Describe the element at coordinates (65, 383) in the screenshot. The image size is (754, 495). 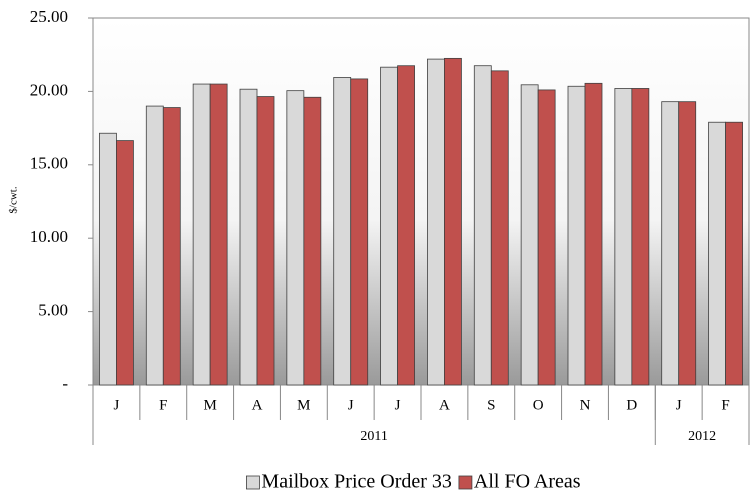
I see `y-tick-label: -` at that location.